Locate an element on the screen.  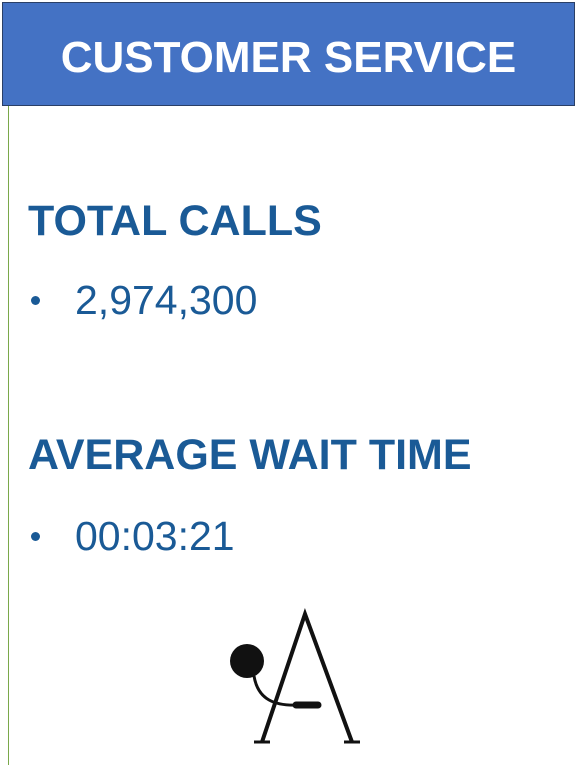
header: CUSTOMER SERVICE is located at coordinates (288, 54).